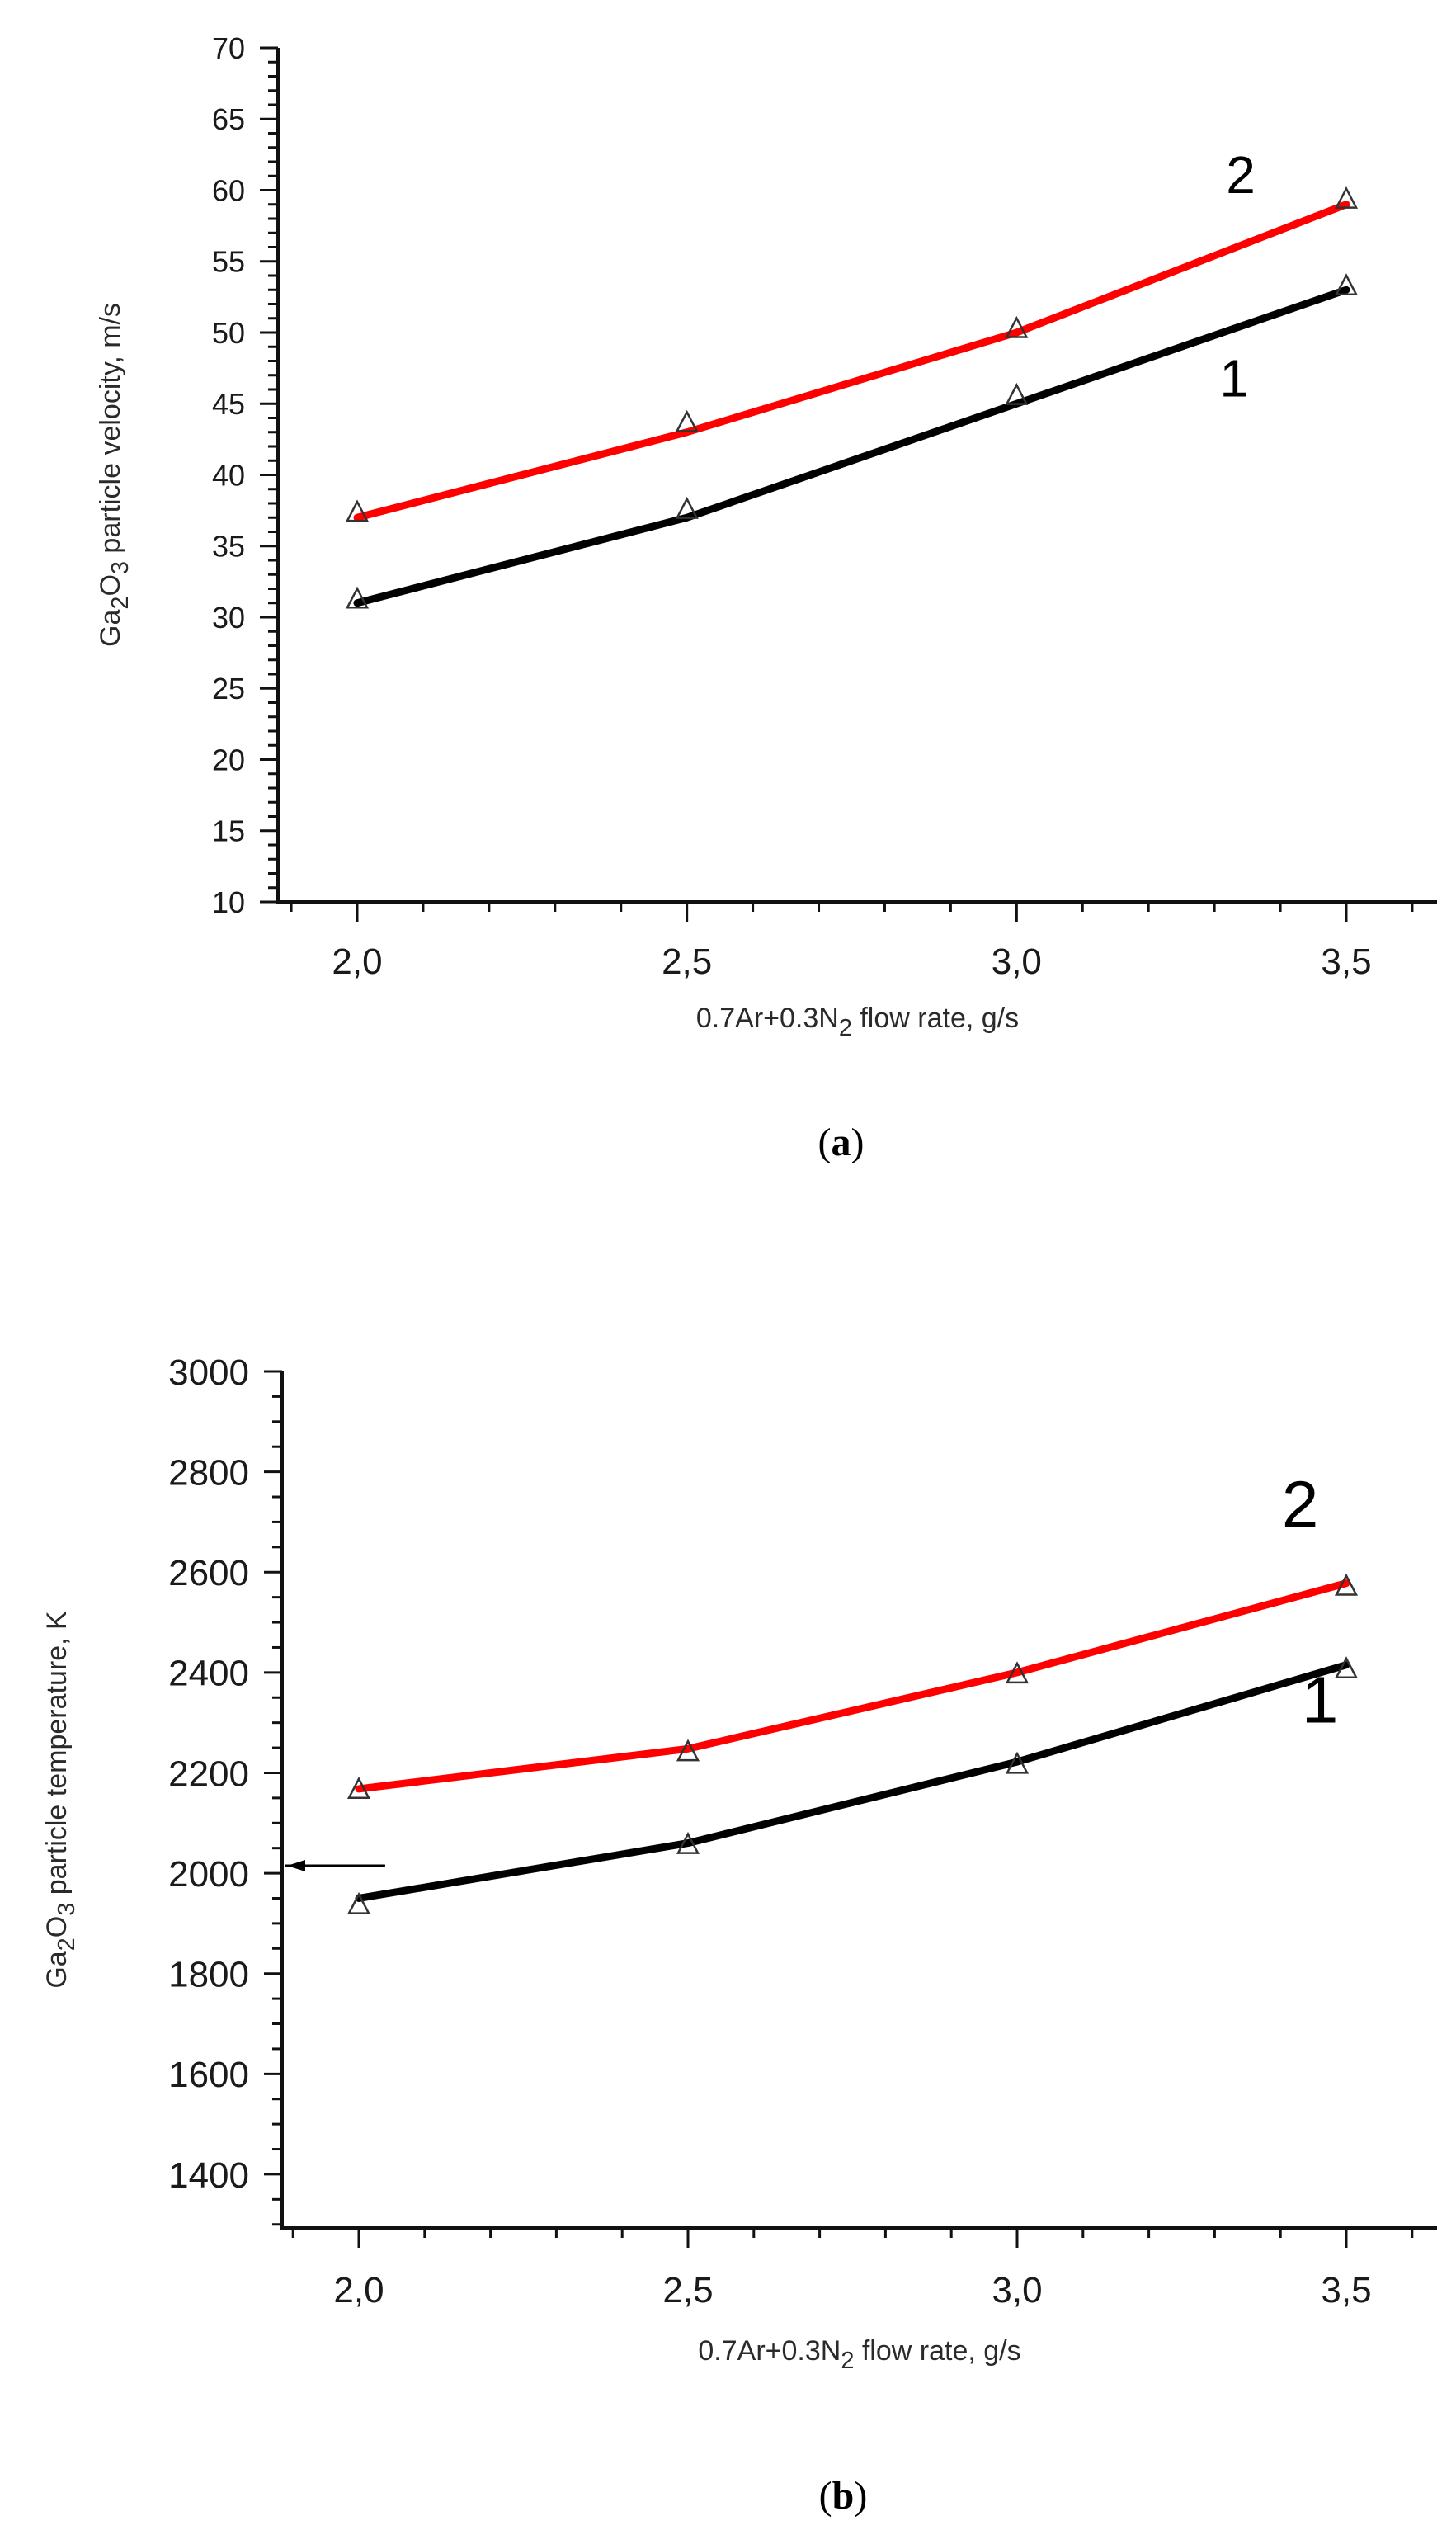 The height and width of the screenshot is (2544, 1456). What do you see at coordinates (57, 1757) in the screenshot?
I see `y-axis-title-c: particle temperature, K` at bounding box center [57, 1757].